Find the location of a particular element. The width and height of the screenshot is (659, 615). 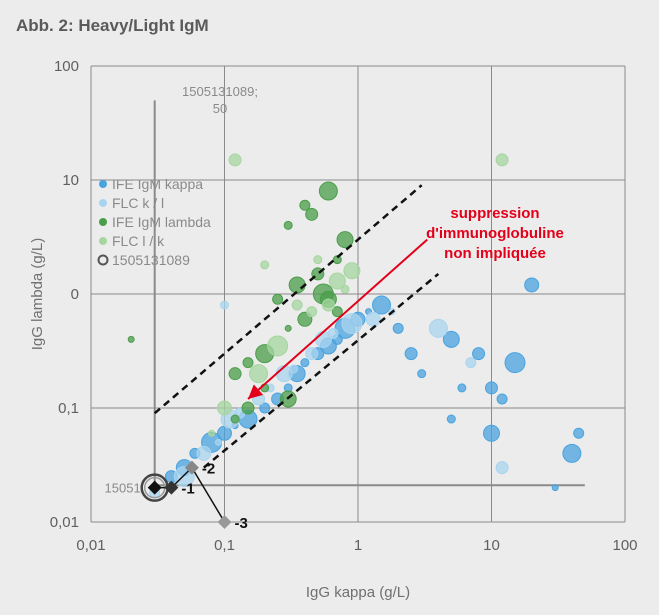

legend-label: IFE IgM lambda is located at coordinates (161, 222).